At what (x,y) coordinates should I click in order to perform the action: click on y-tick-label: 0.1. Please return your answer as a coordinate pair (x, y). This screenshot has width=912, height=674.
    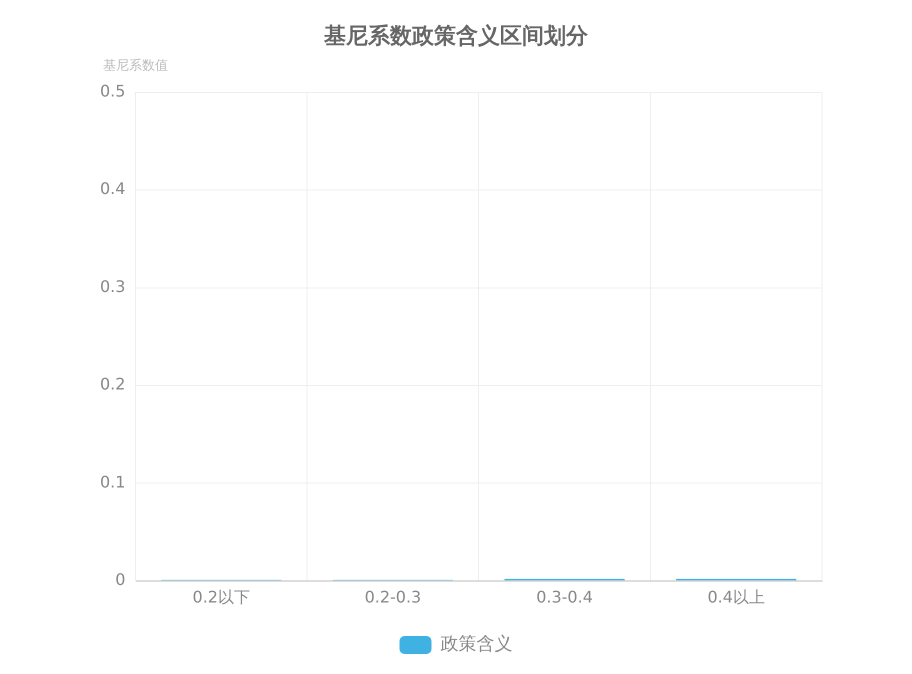
    Looking at the image, I should click on (113, 482).